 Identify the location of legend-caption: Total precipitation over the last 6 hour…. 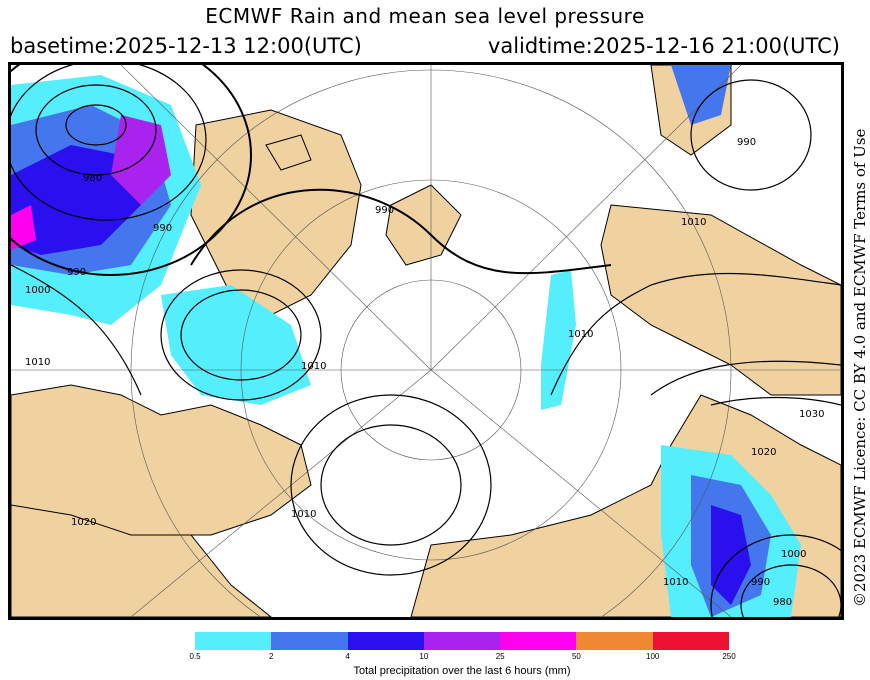
(462, 671).